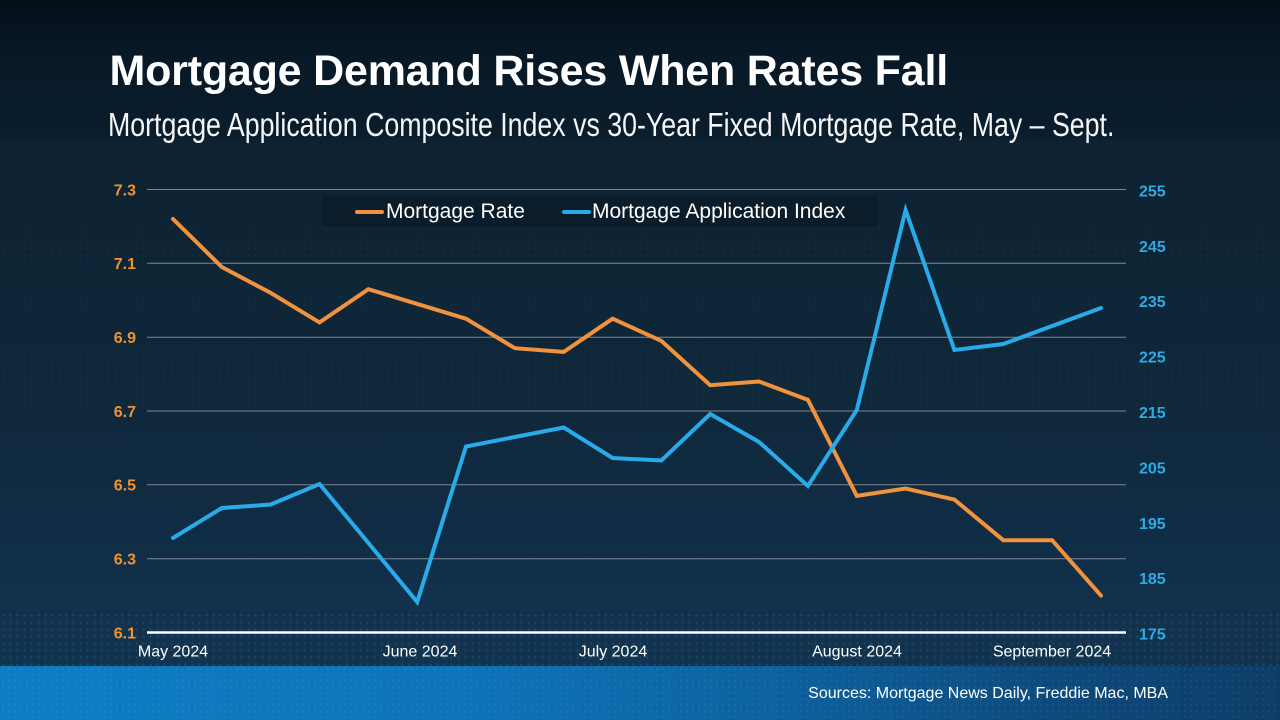  Describe the element at coordinates (1152, 302) in the screenshot. I see `svg-text: 235` at that location.